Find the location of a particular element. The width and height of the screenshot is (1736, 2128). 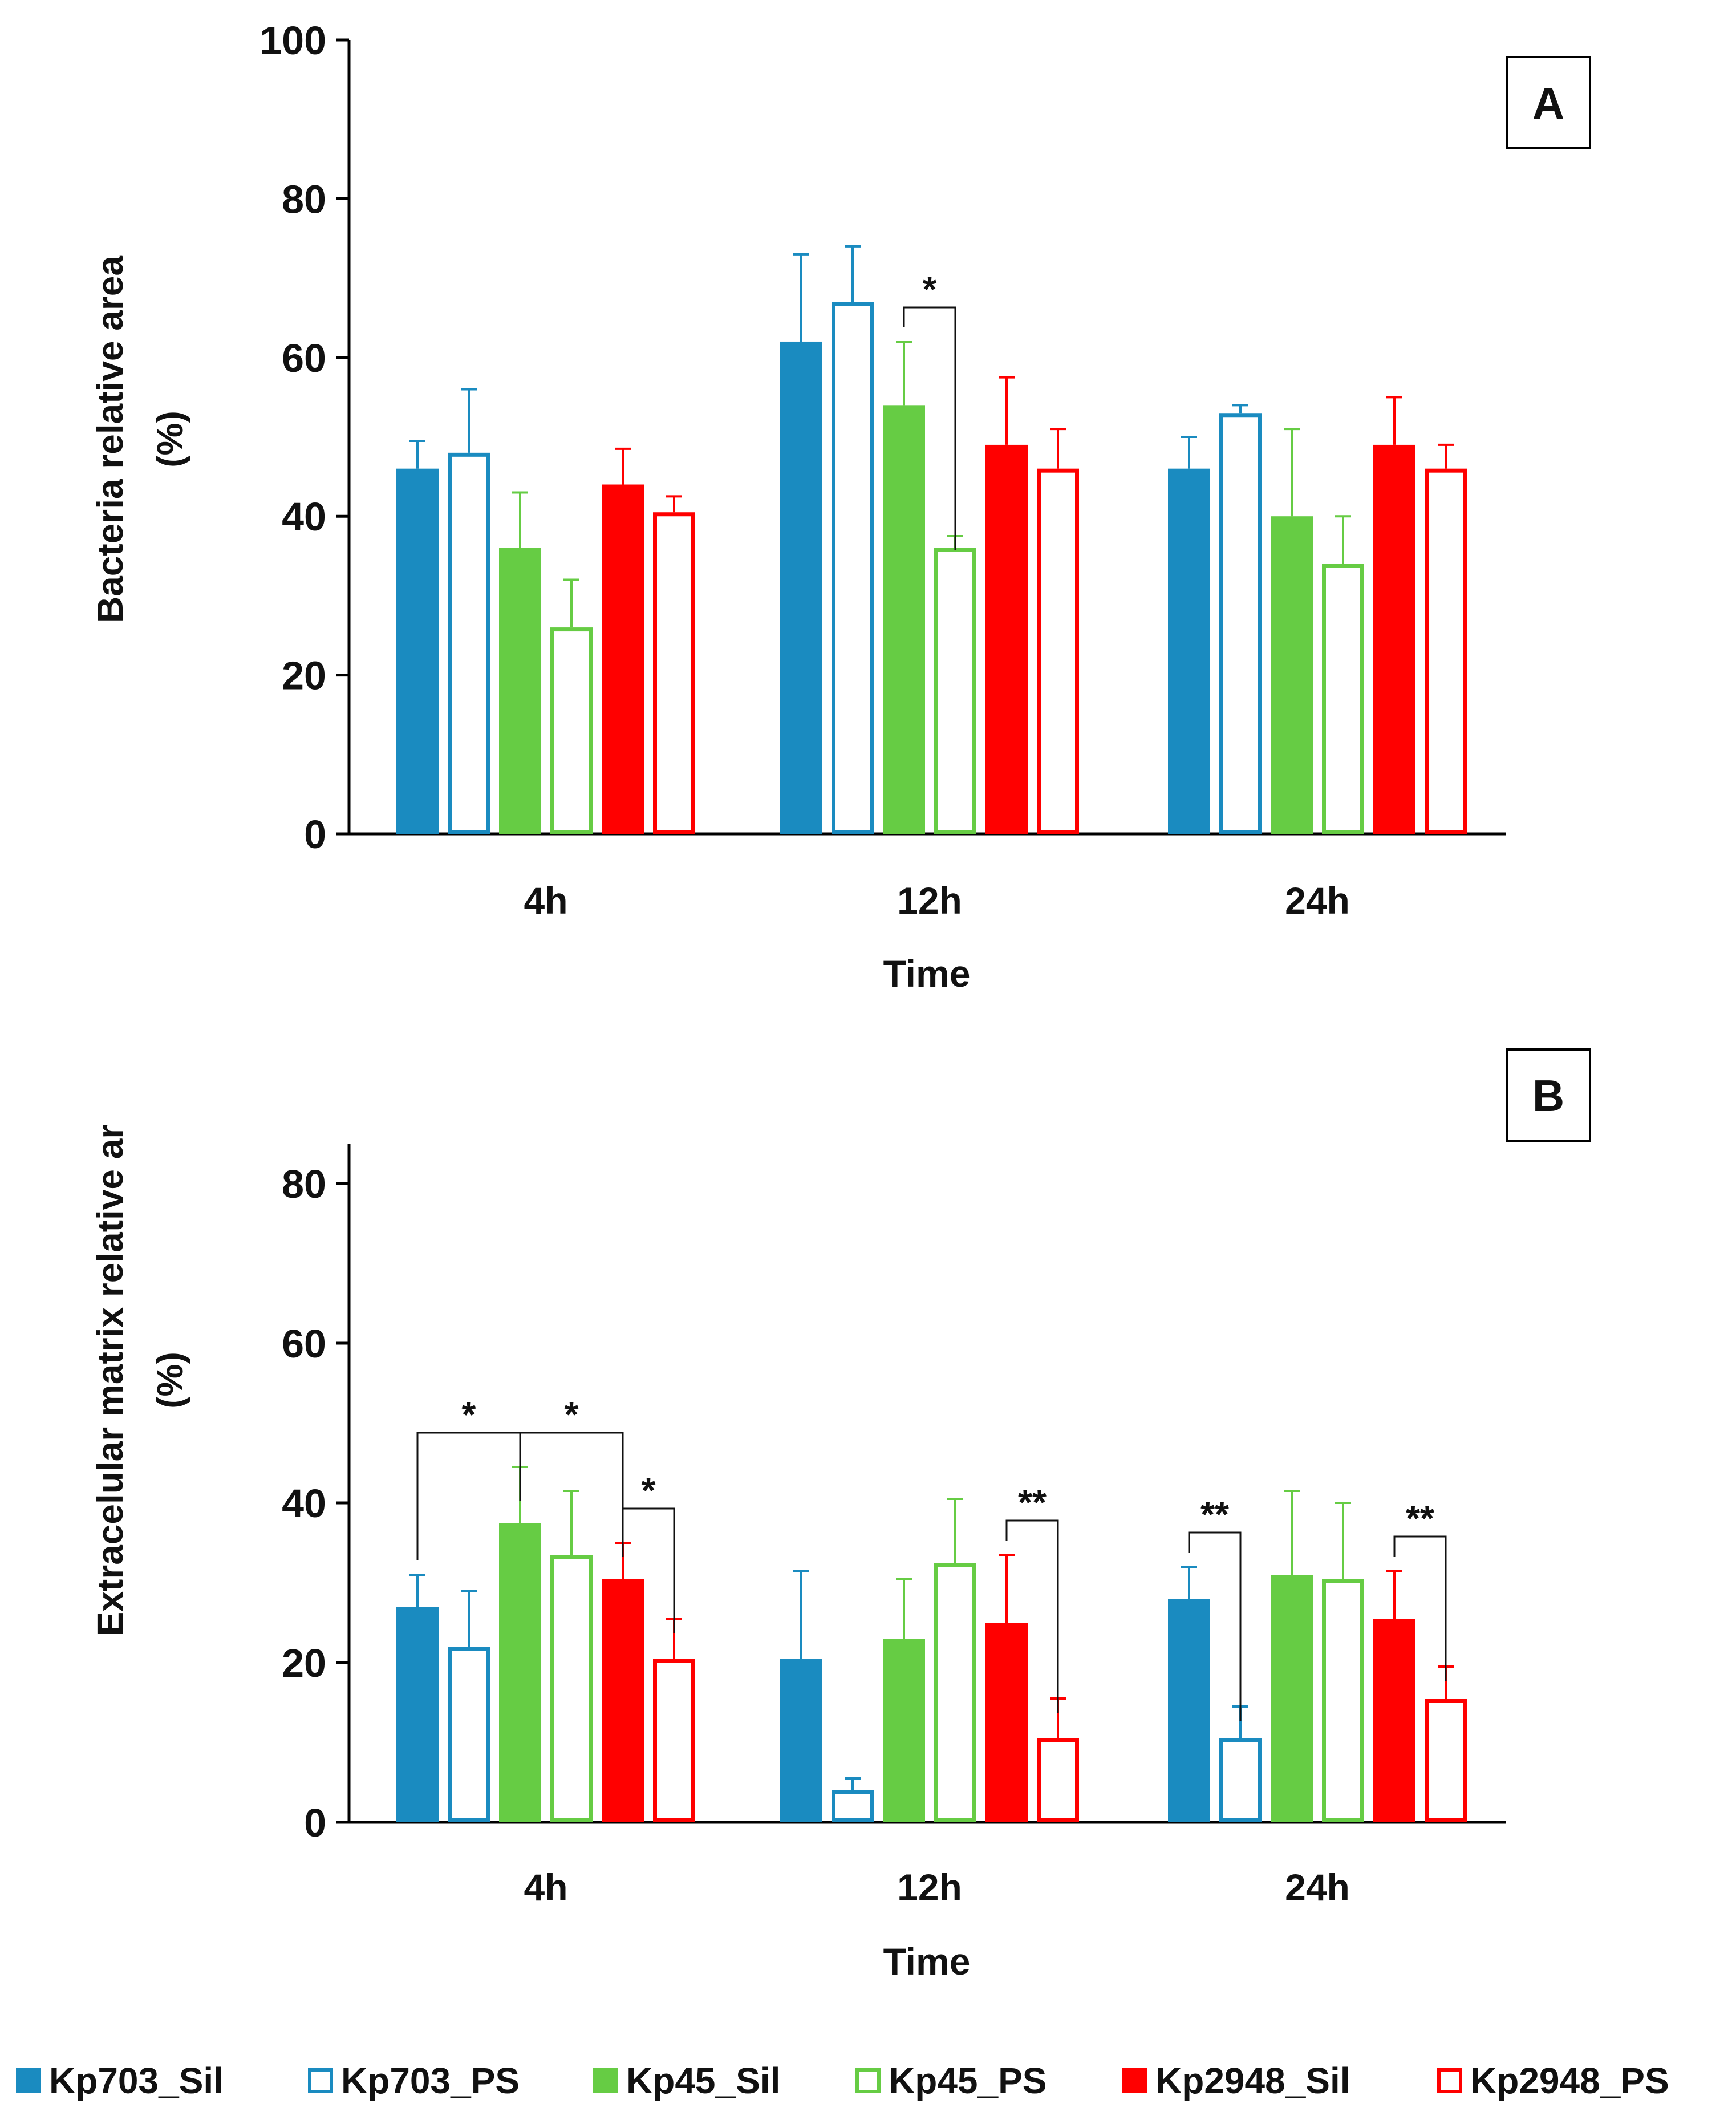

y-axis-label: Bacteria relative area is located at coordinates (110, 439).